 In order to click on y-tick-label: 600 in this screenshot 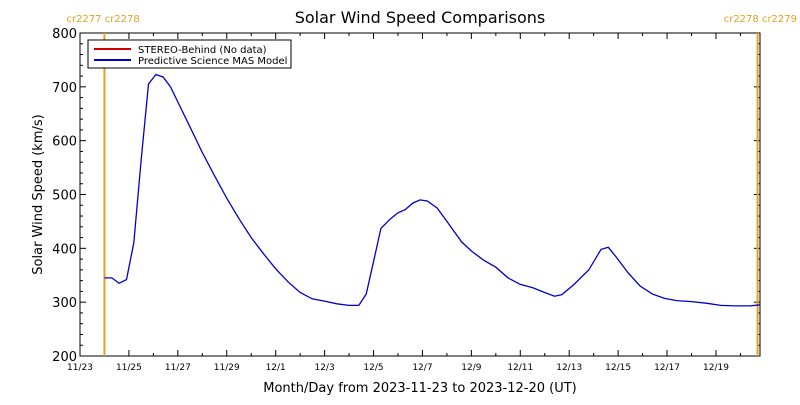, I will do `click(64, 142)`.